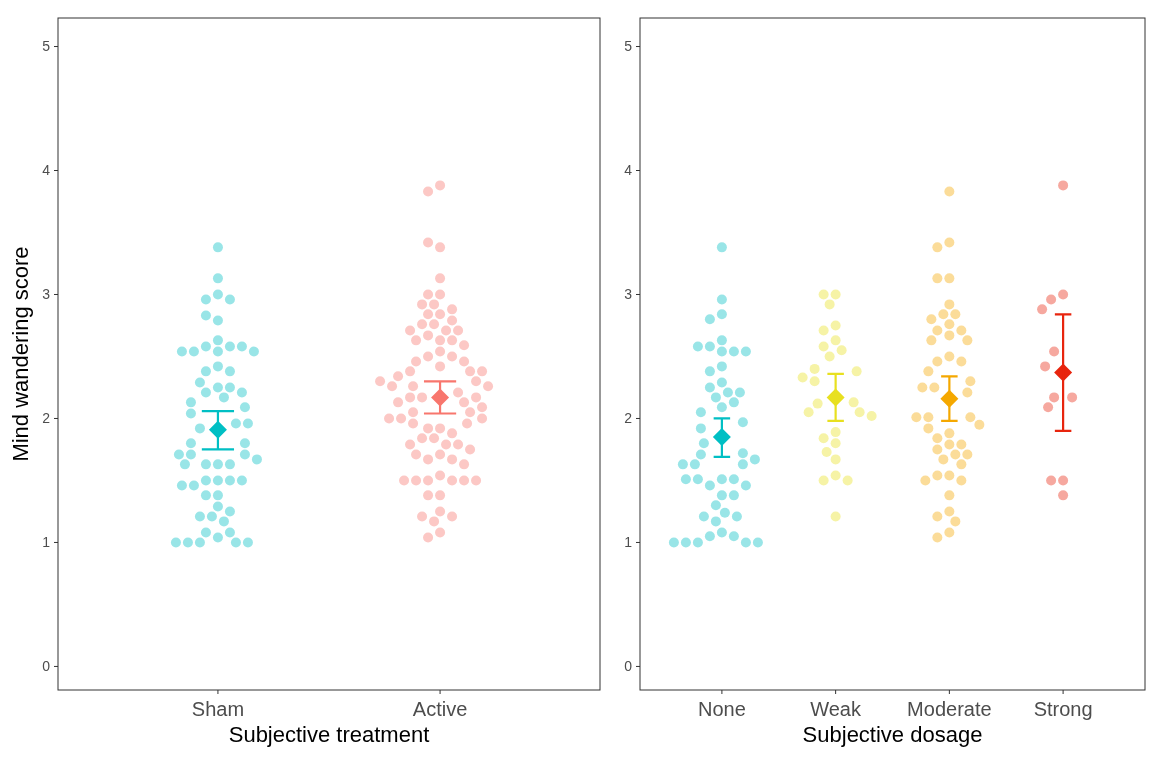  What do you see at coordinates (949, 709) in the screenshot?
I see `x-tick-label: Moderate` at bounding box center [949, 709].